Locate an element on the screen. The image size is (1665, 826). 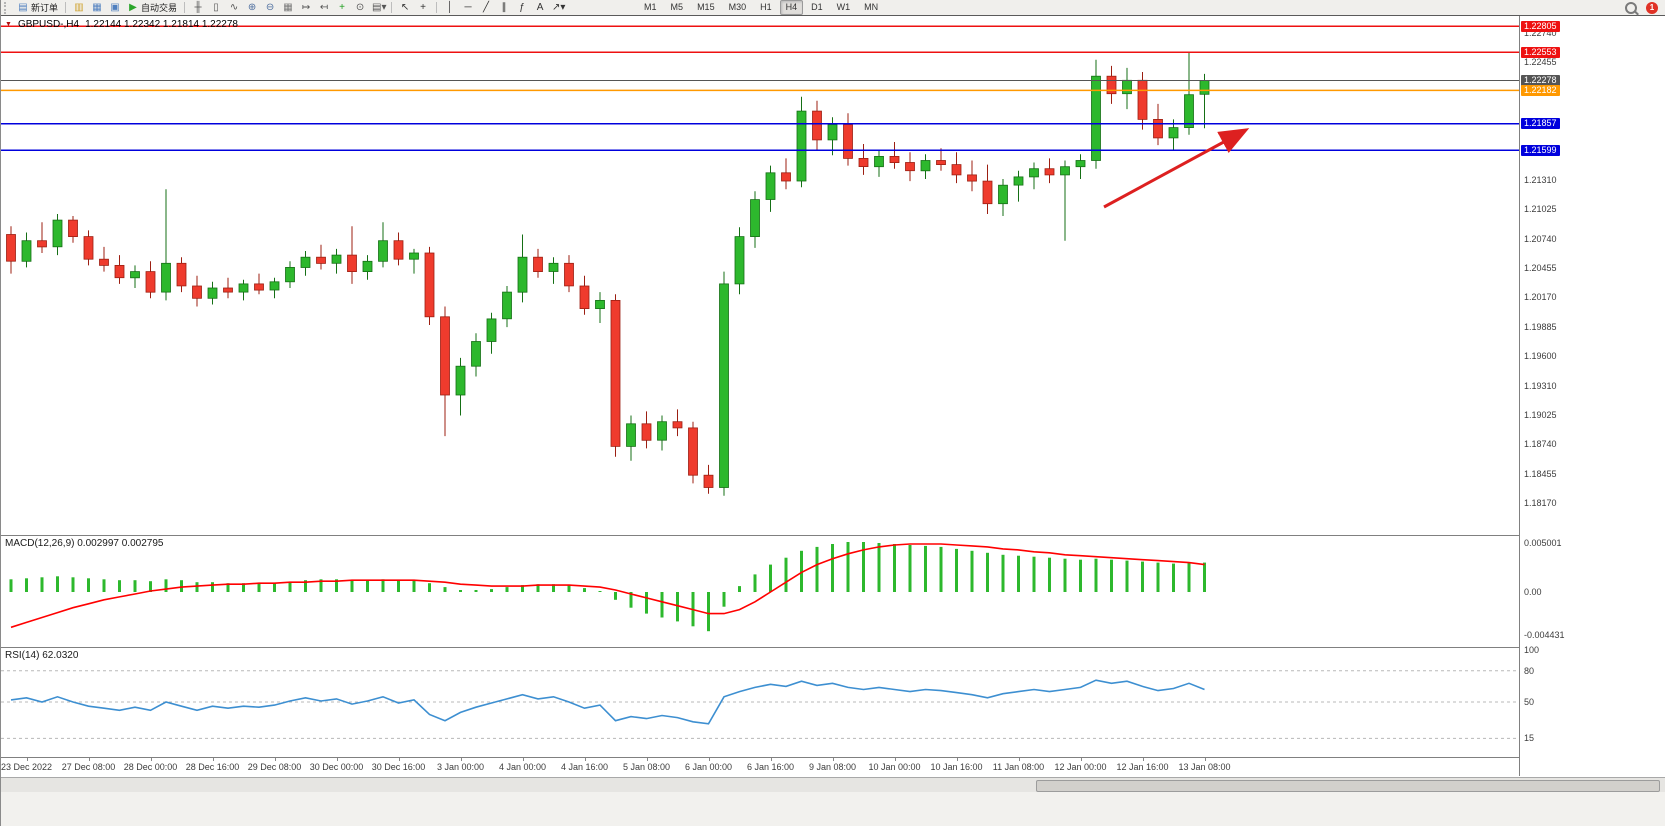
timeframe-button-M5: M5 is located at coordinates (677, 7).